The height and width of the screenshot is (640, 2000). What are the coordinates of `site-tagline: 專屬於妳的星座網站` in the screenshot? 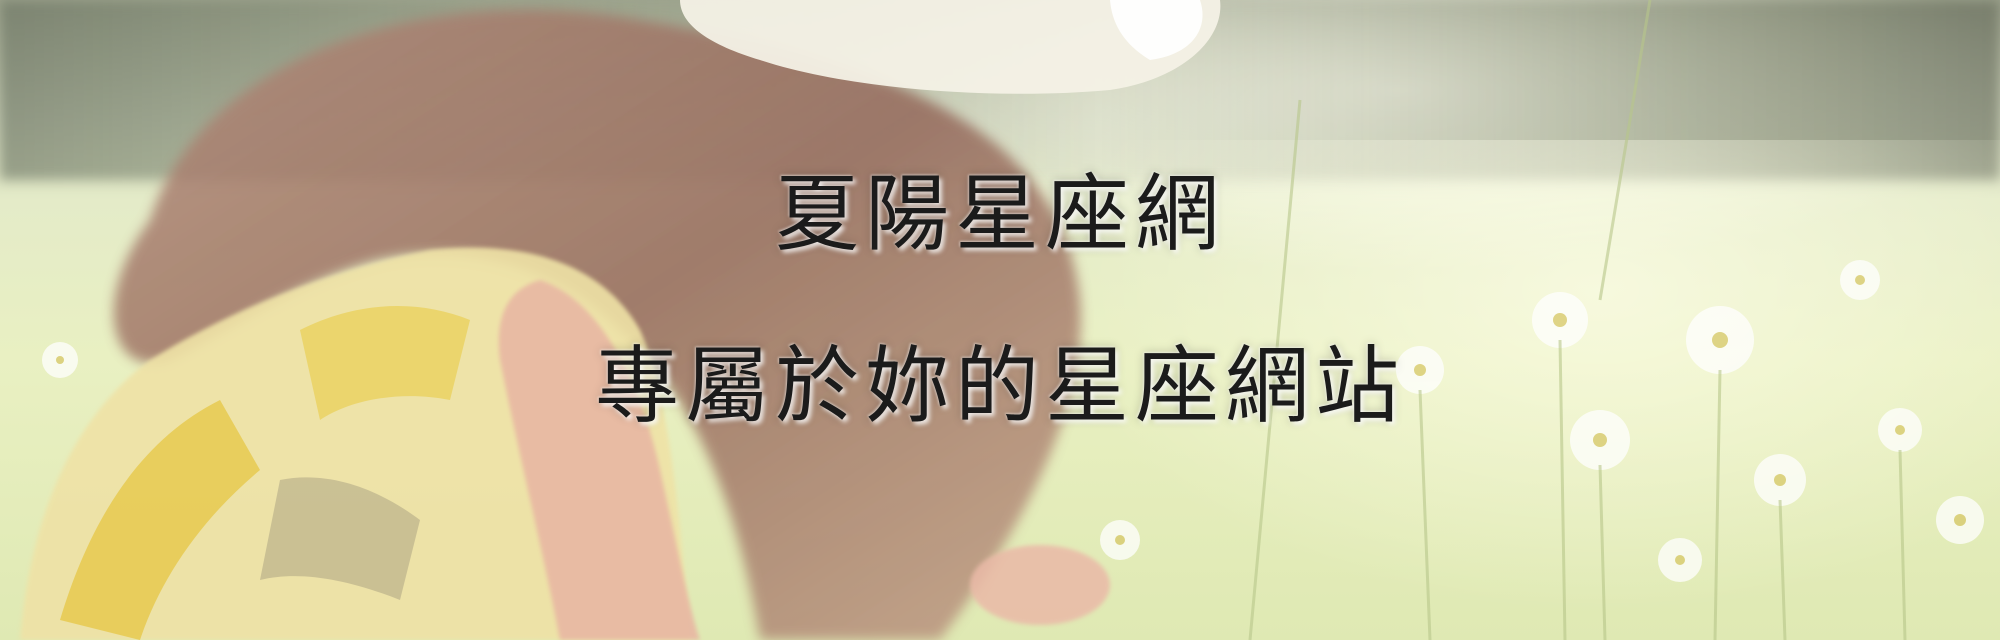 It's located at (999, 386).